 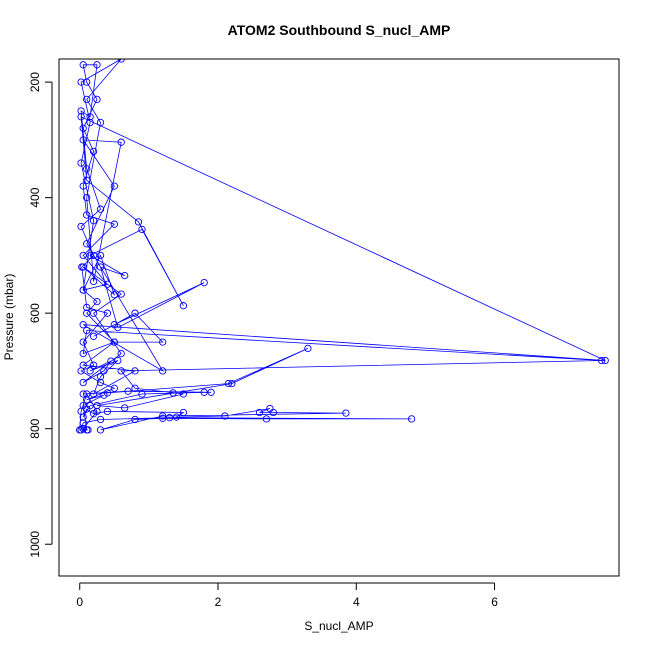 What do you see at coordinates (35, 313) in the screenshot?
I see `y-tick-label: 600` at bounding box center [35, 313].